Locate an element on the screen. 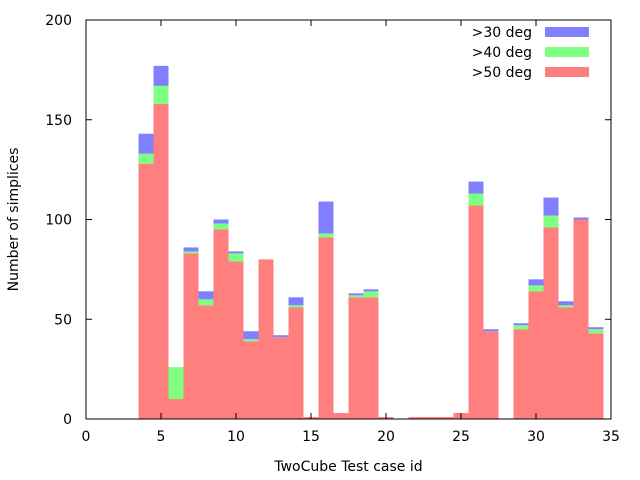 This screenshot has width=640, height=480. bar-segment-s2-x13 is located at coordinates (281, 336).